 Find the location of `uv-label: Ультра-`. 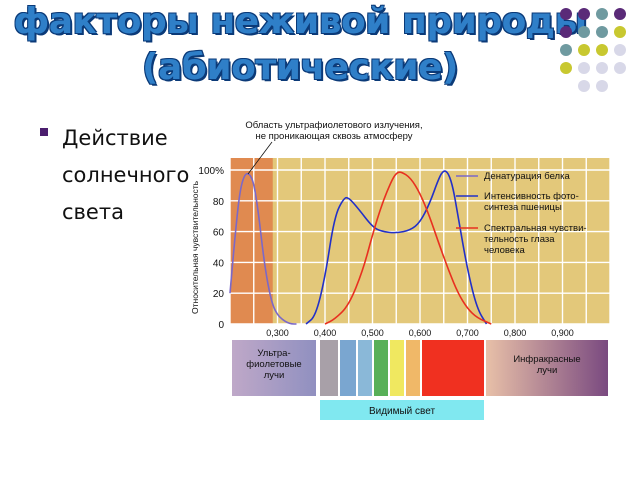

uv-label: Ультра- is located at coordinates (273, 353).